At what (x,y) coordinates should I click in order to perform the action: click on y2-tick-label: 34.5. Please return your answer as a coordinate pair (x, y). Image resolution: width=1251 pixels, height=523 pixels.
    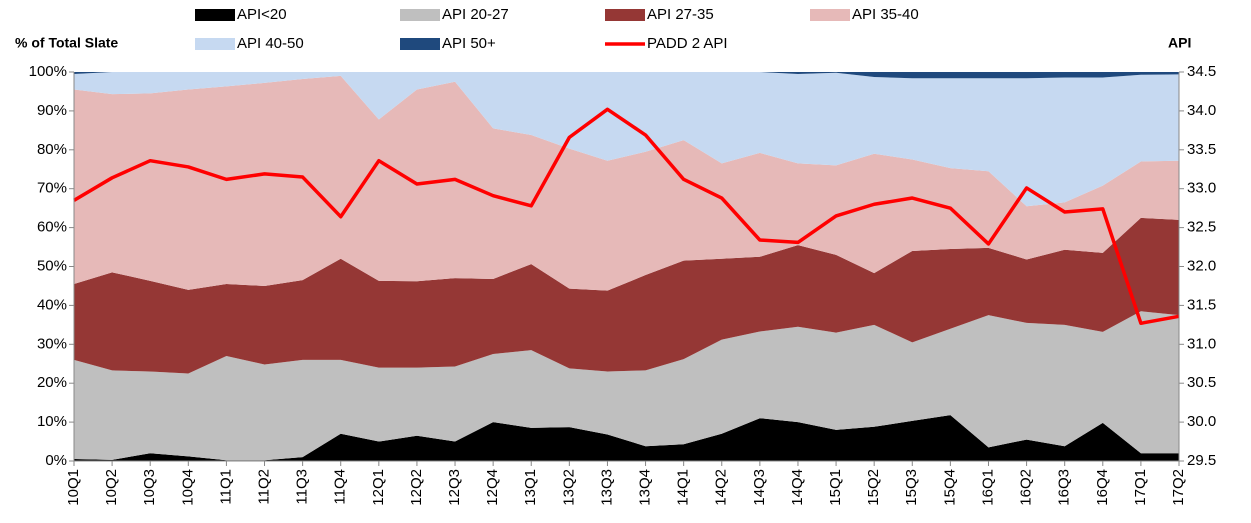
    Looking at the image, I should click on (1201, 71).